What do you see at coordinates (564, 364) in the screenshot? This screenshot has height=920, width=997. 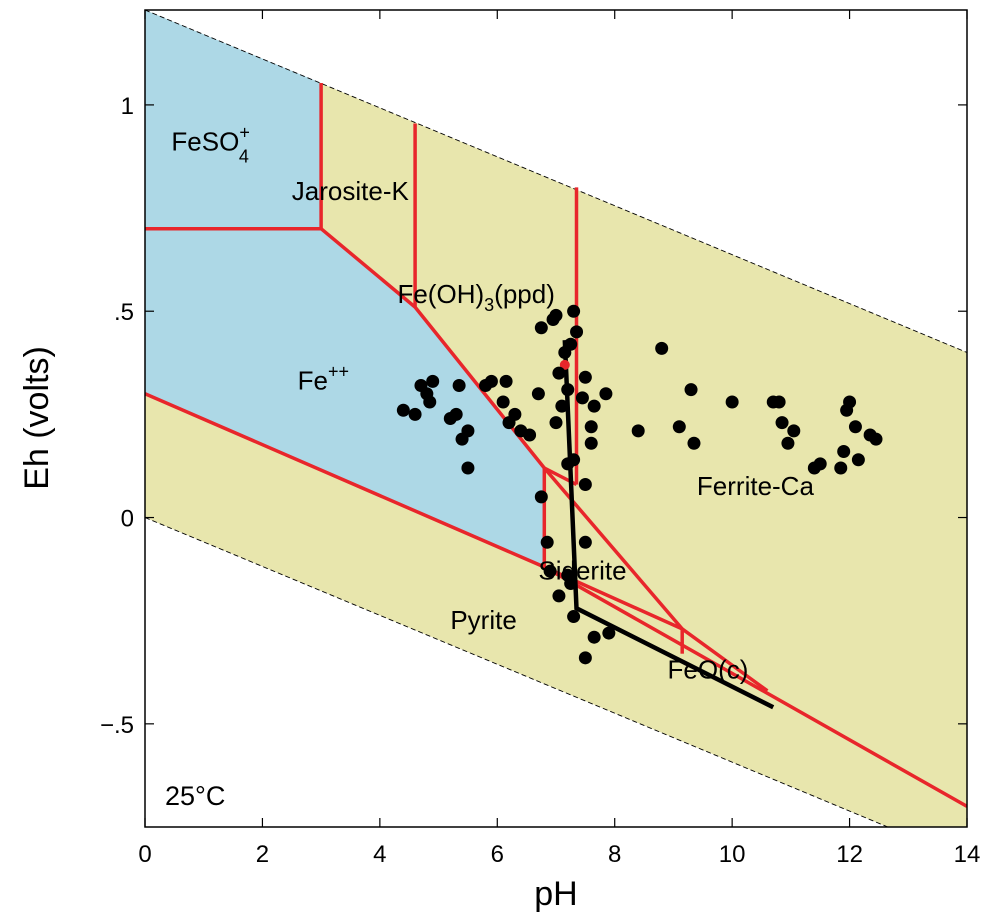 I see `highlight-point` at bounding box center [564, 364].